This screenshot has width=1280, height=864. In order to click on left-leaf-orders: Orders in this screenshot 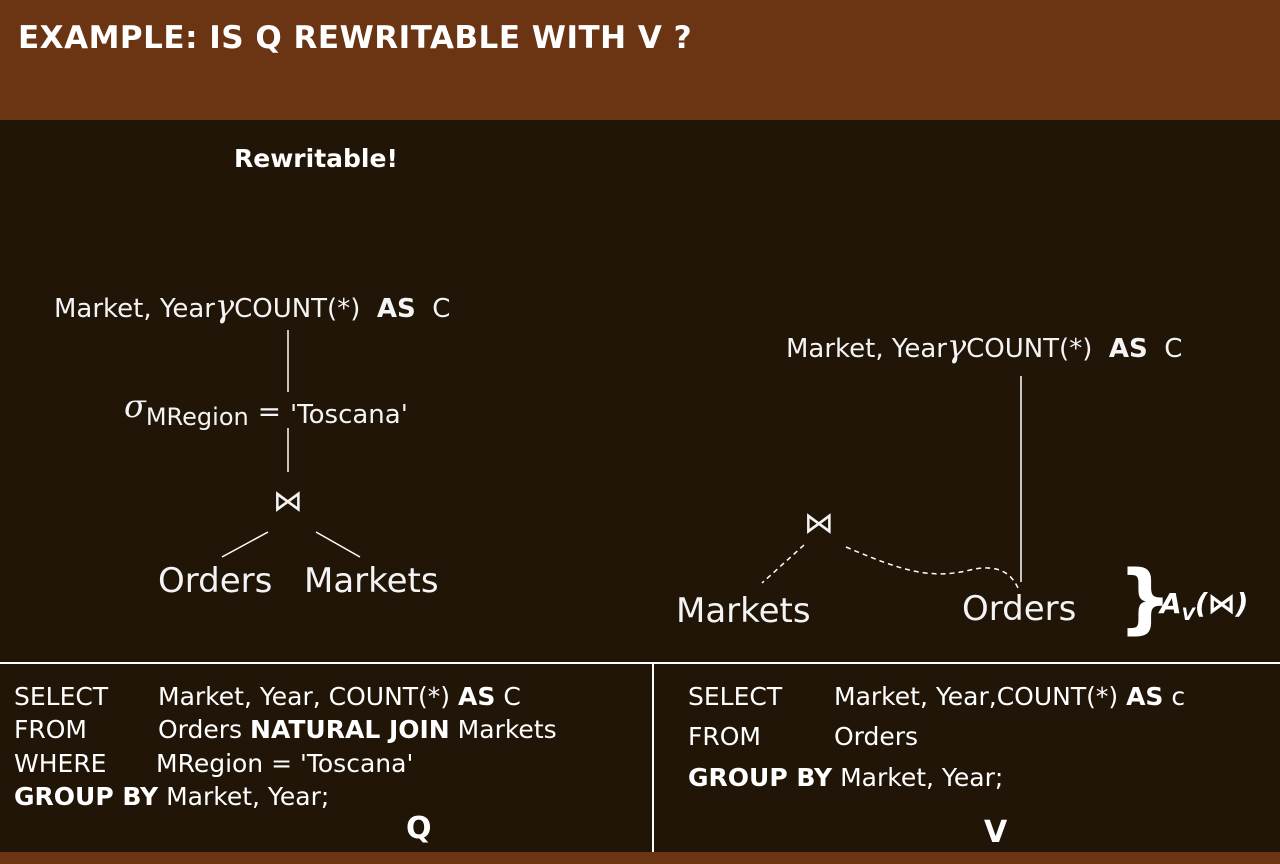, I will do `click(215, 581)`.